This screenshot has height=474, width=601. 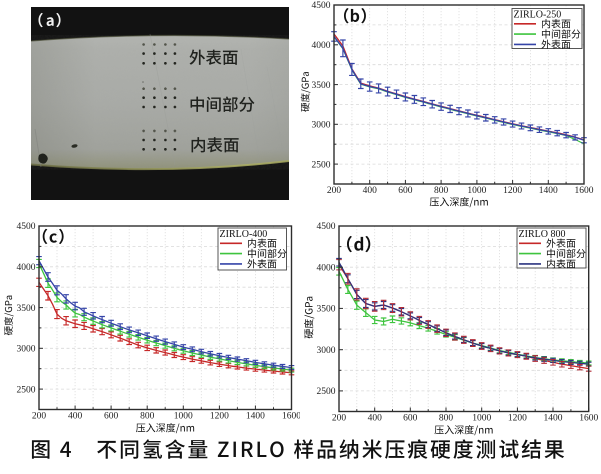 What do you see at coordinates (542, 234) in the screenshot?
I see `svg-text: ZIRLO 800` at bounding box center [542, 234].